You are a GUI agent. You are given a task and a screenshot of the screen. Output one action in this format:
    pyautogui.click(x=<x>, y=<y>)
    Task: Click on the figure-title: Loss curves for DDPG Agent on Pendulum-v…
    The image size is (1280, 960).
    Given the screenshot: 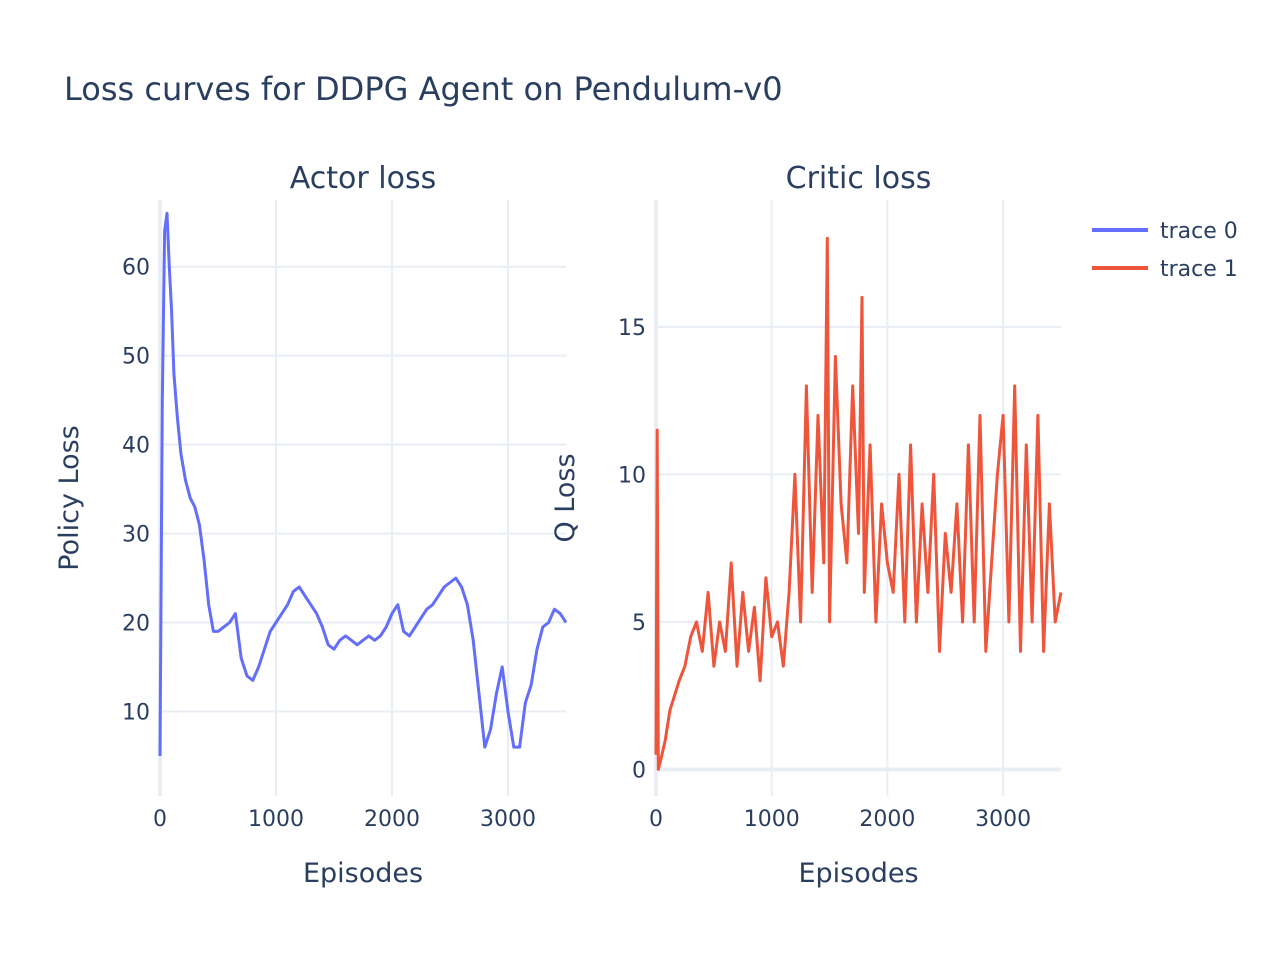 What is the action you would take?
    pyautogui.click(x=423, y=89)
    